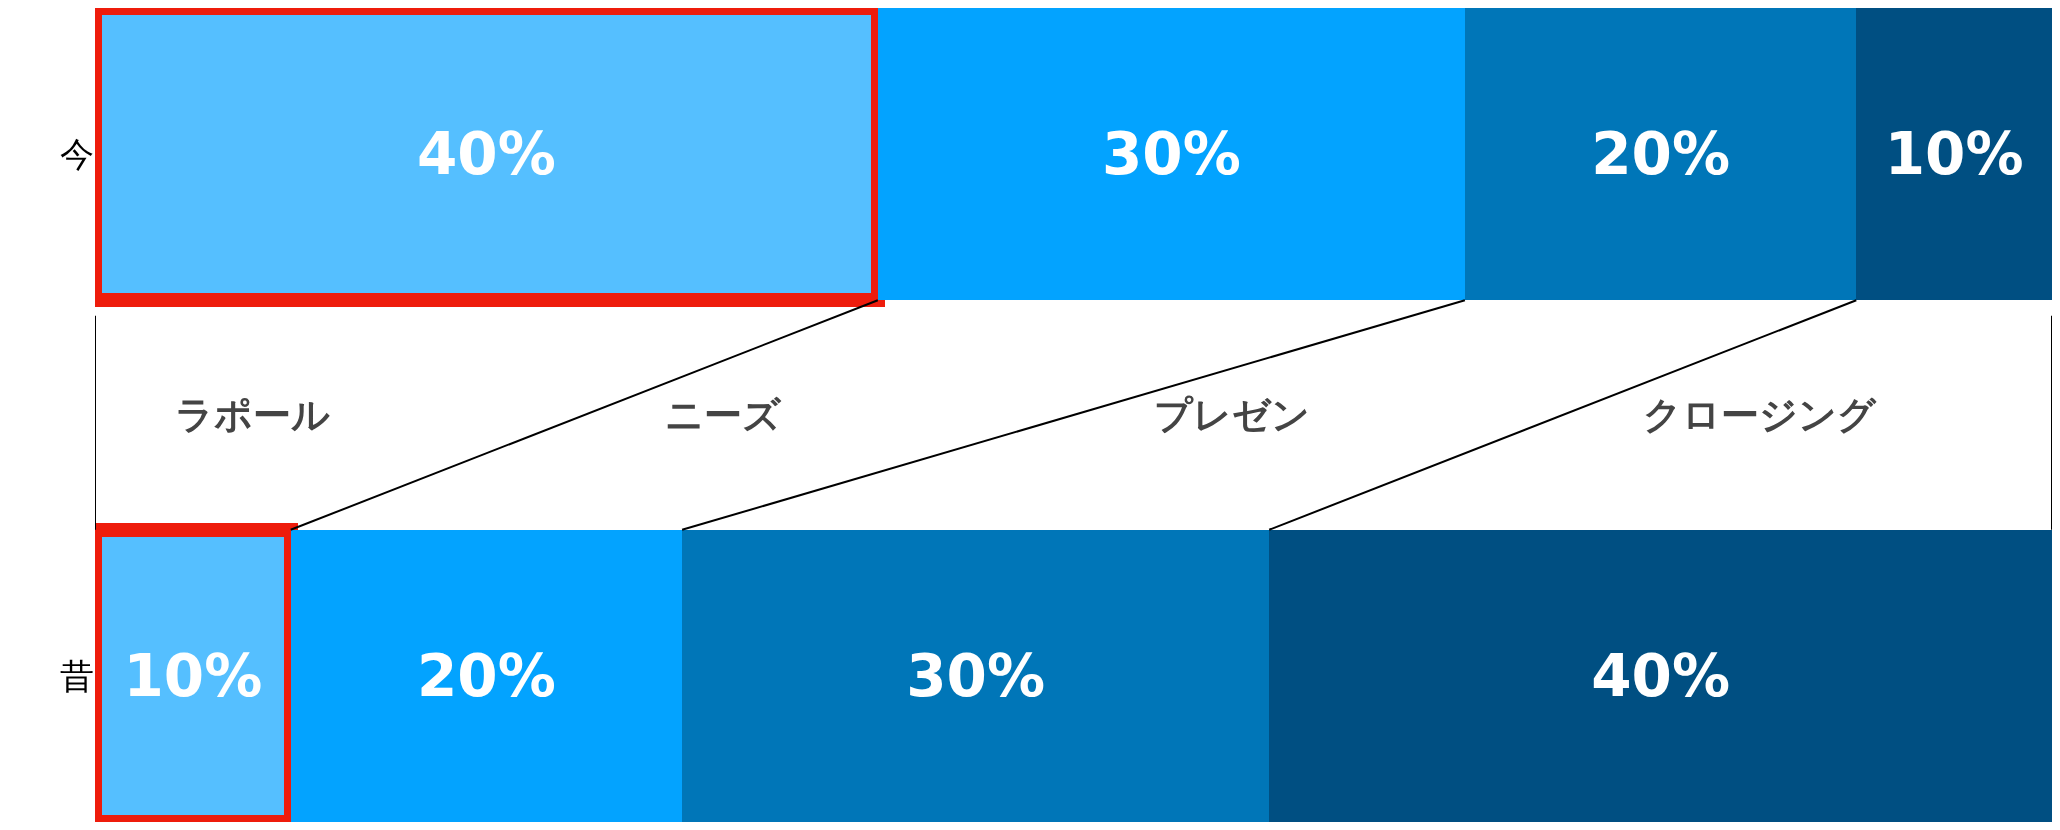 The image size is (2060, 830). I want to click on text: ラポール, so click(252, 415).